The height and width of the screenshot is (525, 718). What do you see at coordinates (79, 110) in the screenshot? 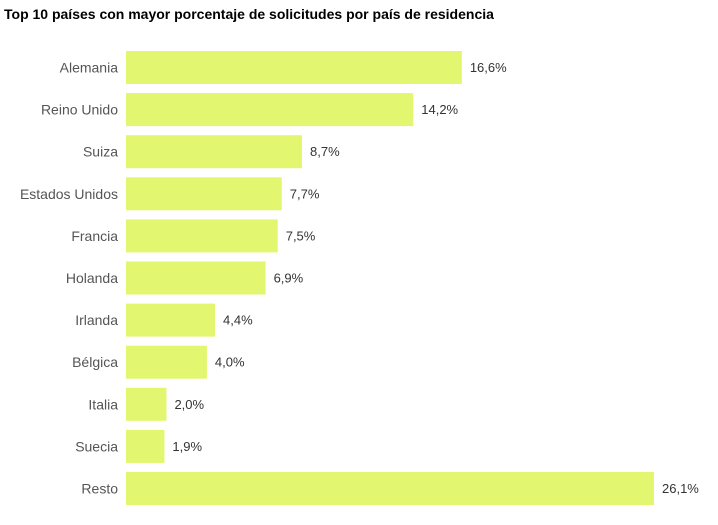
I see `category-label: Reino Unido` at bounding box center [79, 110].